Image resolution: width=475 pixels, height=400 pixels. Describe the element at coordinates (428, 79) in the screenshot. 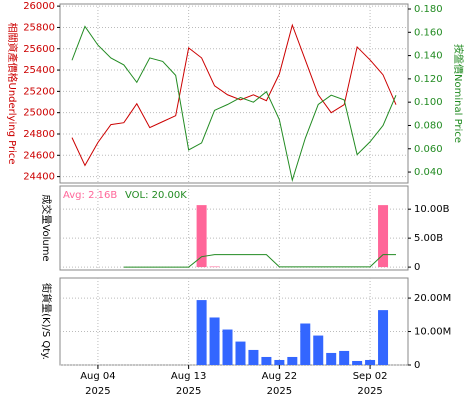

I see `y2-tick-label: 0.120` at that location.